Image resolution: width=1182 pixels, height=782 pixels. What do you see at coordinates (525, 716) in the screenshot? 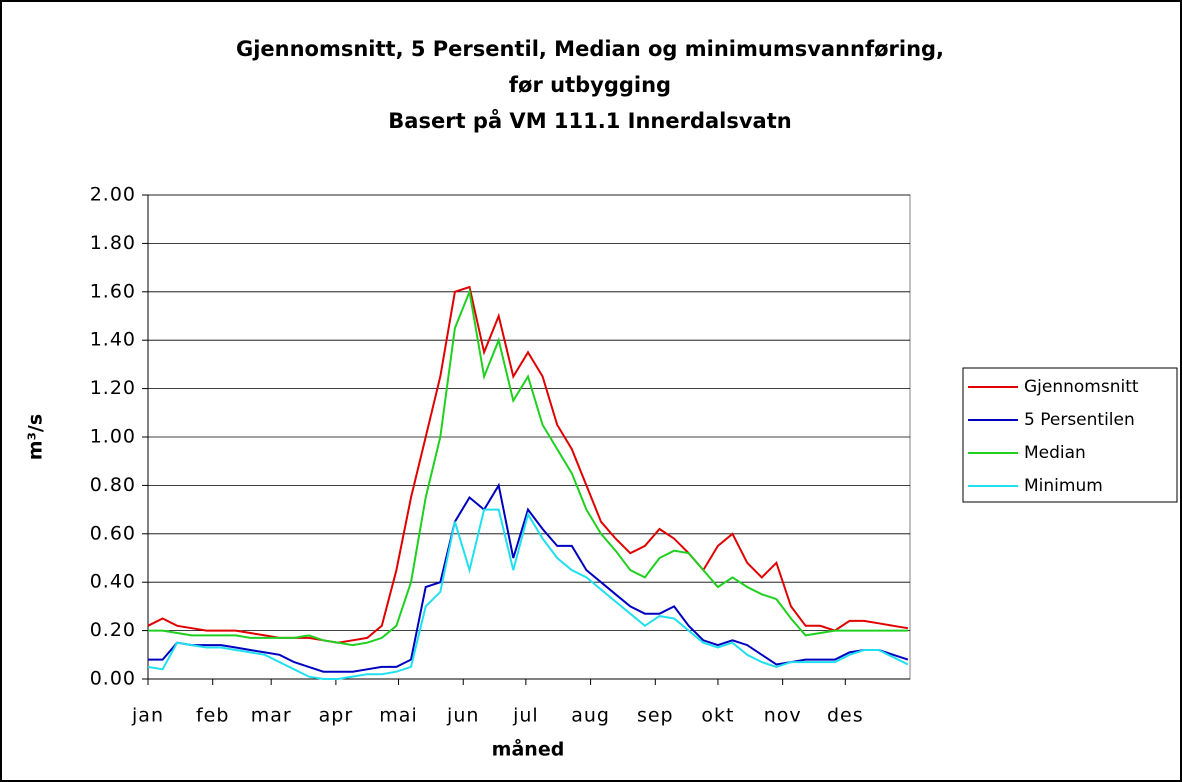
I see `x-tick-label: jul` at bounding box center [525, 716].